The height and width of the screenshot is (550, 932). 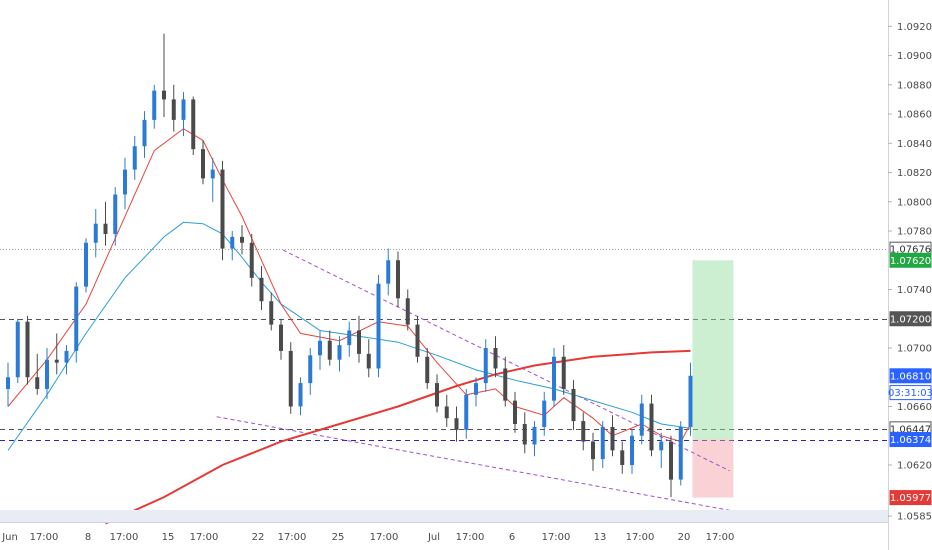 What do you see at coordinates (88, 537) in the screenshot?
I see `time-tick-label: 8` at bounding box center [88, 537].